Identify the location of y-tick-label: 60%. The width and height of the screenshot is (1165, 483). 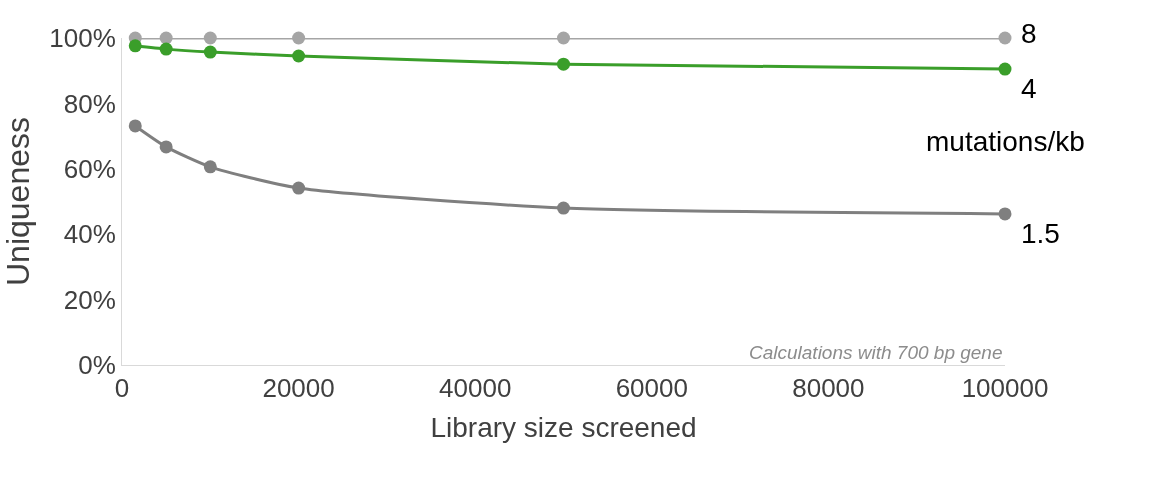
(89, 168).